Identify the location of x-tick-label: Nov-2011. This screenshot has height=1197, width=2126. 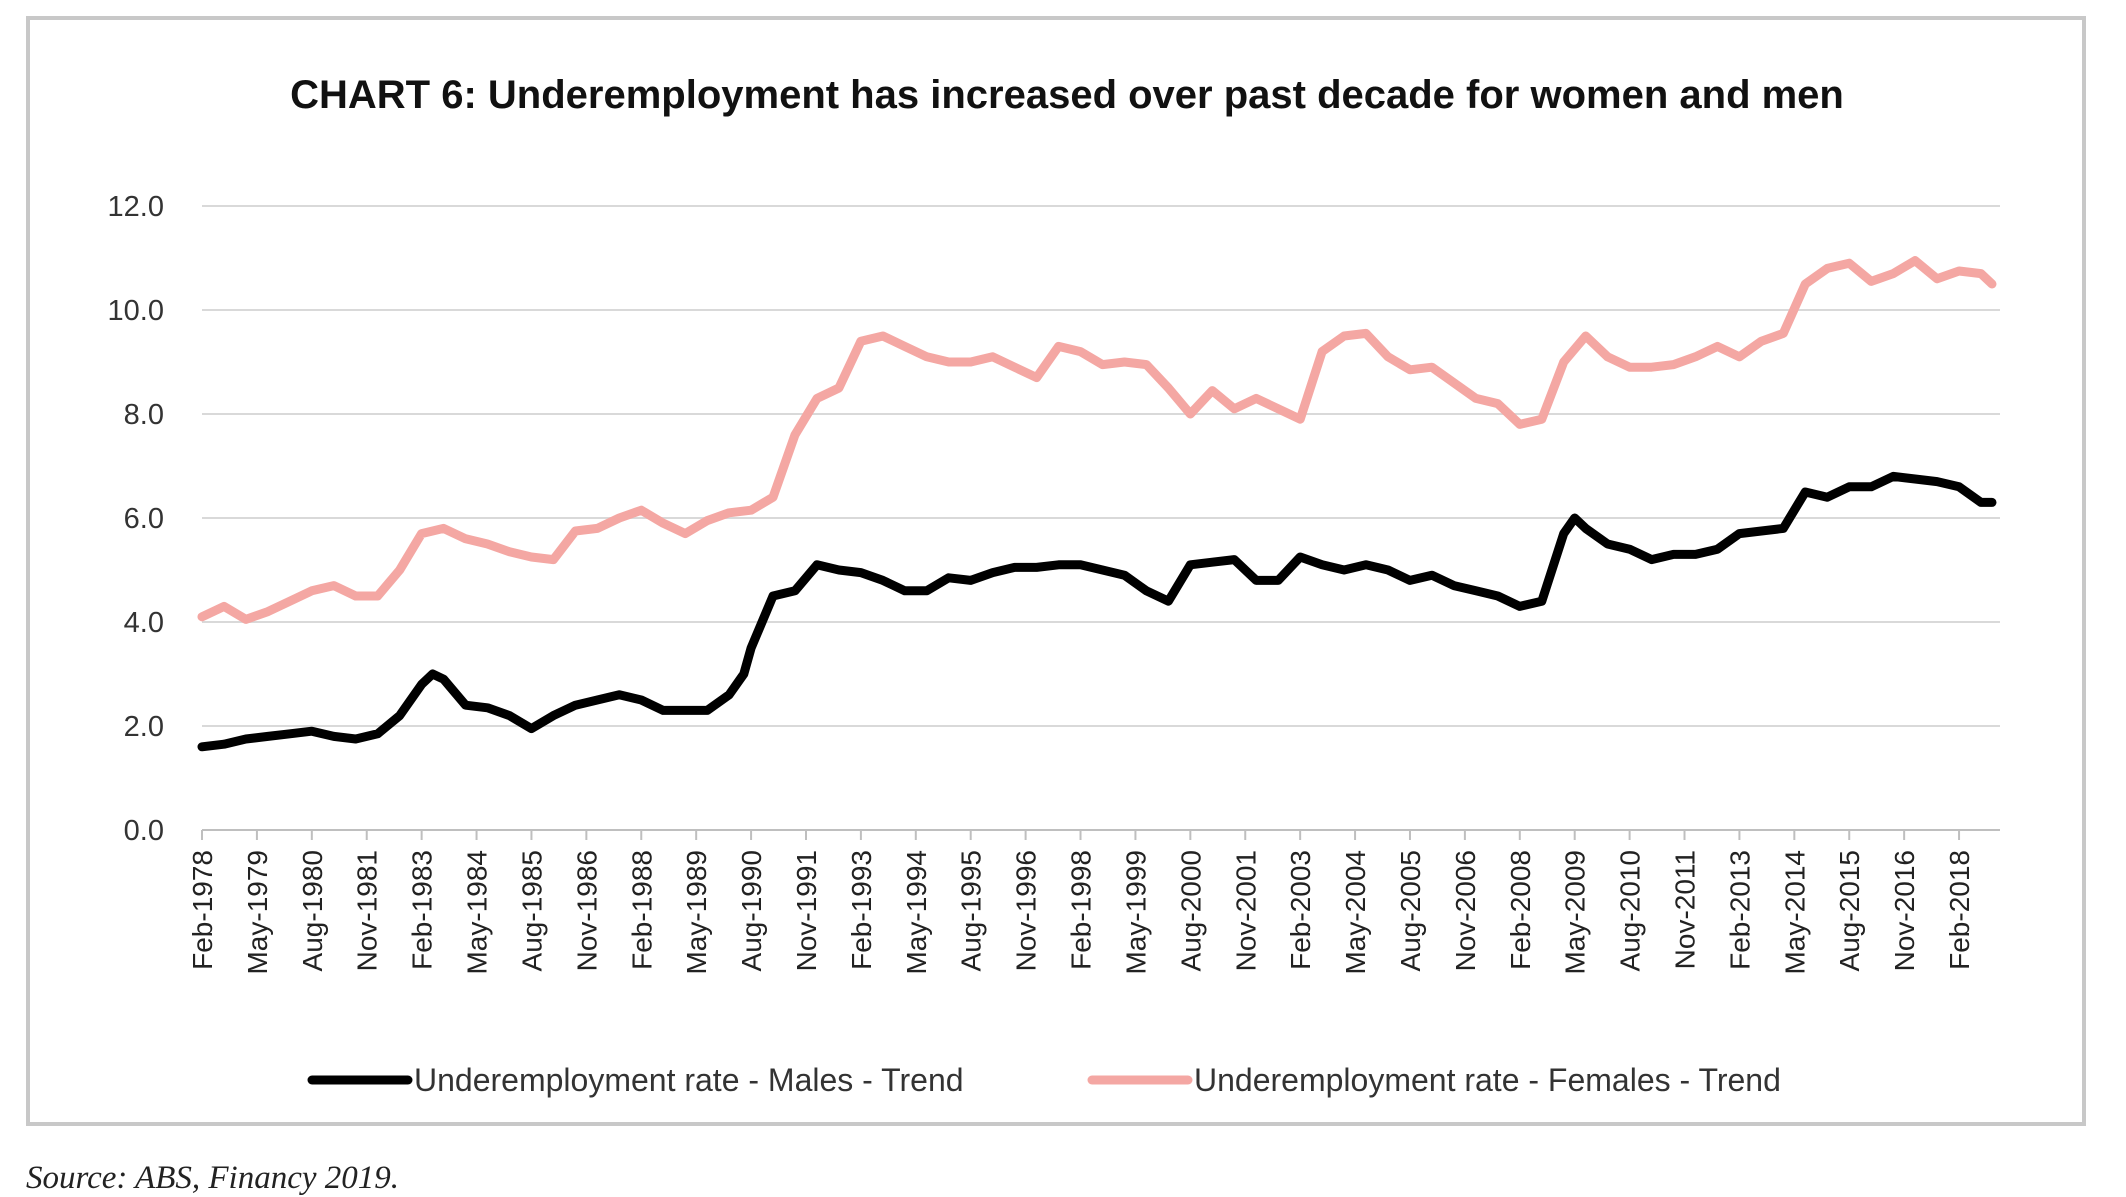
(1685, 909).